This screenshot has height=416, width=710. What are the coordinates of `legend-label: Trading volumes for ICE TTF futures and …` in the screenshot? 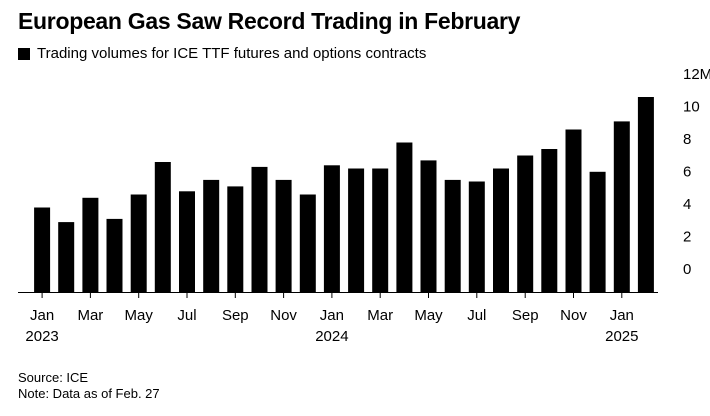 It's located at (232, 53).